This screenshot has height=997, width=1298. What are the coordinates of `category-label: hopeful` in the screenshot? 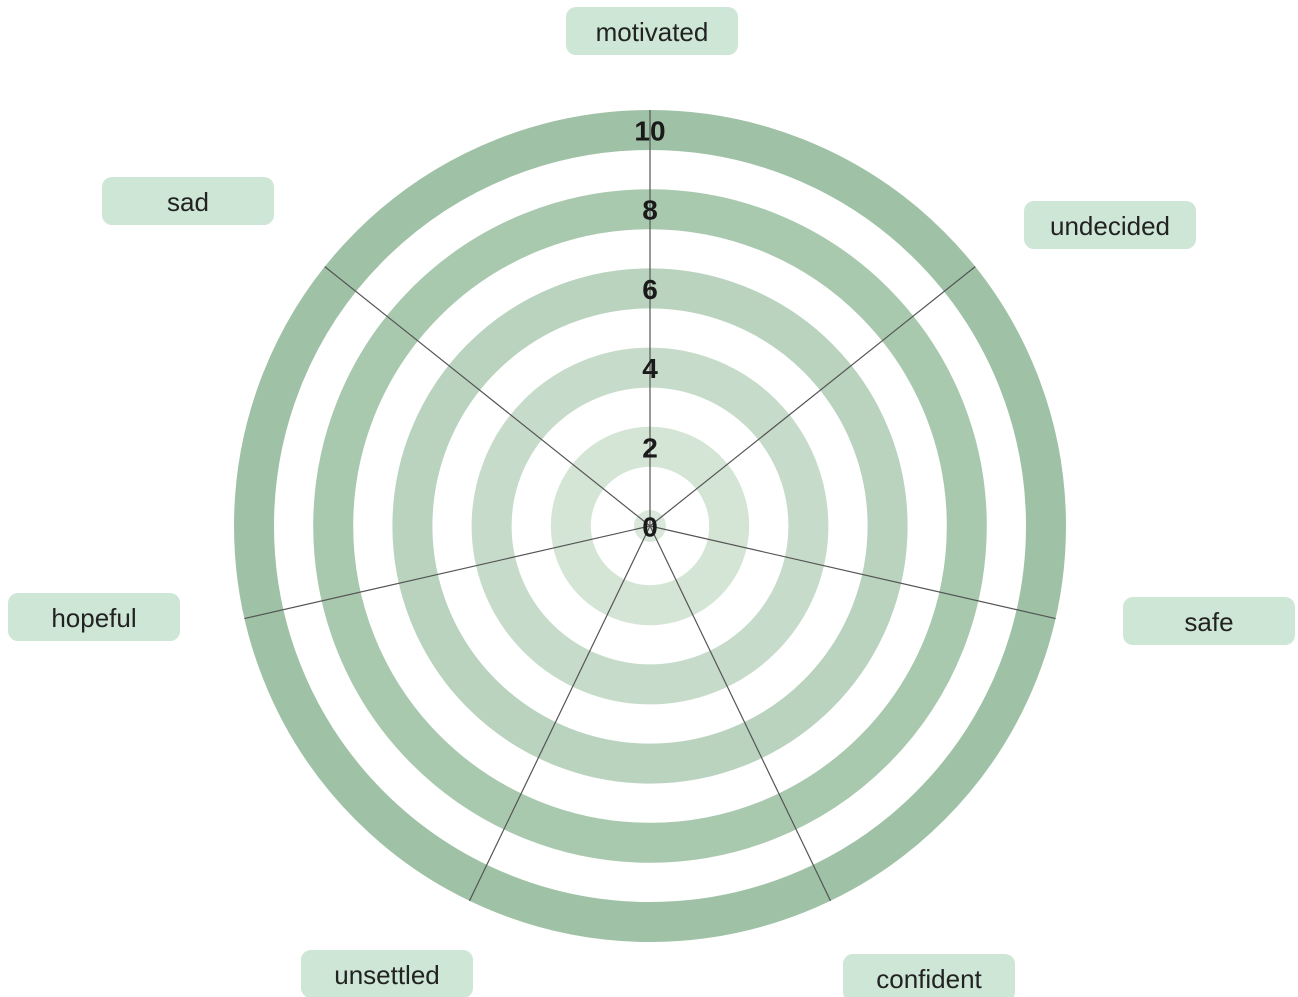 It's located at (93, 618).